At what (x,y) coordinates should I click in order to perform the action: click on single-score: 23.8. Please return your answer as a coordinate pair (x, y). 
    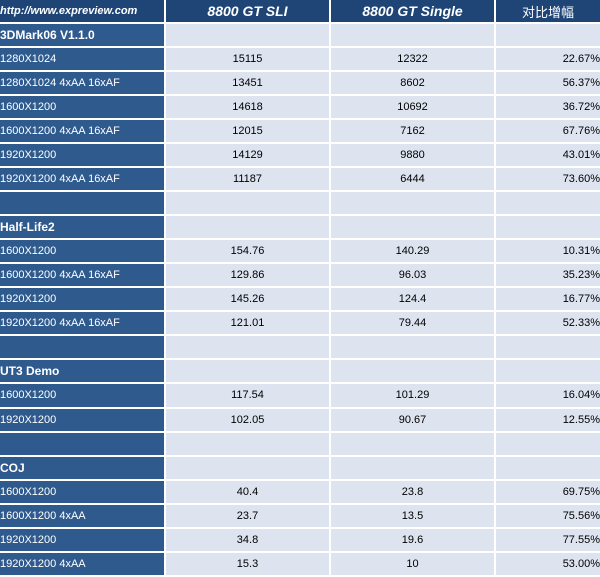
    Looking at the image, I should click on (413, 492).